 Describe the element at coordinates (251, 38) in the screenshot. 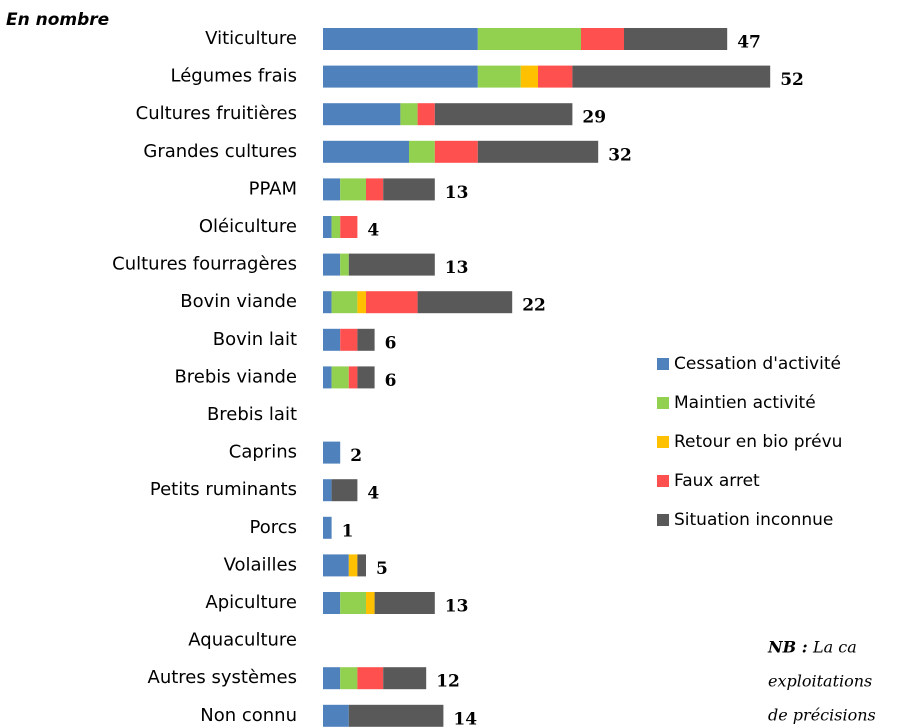

I see `category-label: Viticulture` at that location.